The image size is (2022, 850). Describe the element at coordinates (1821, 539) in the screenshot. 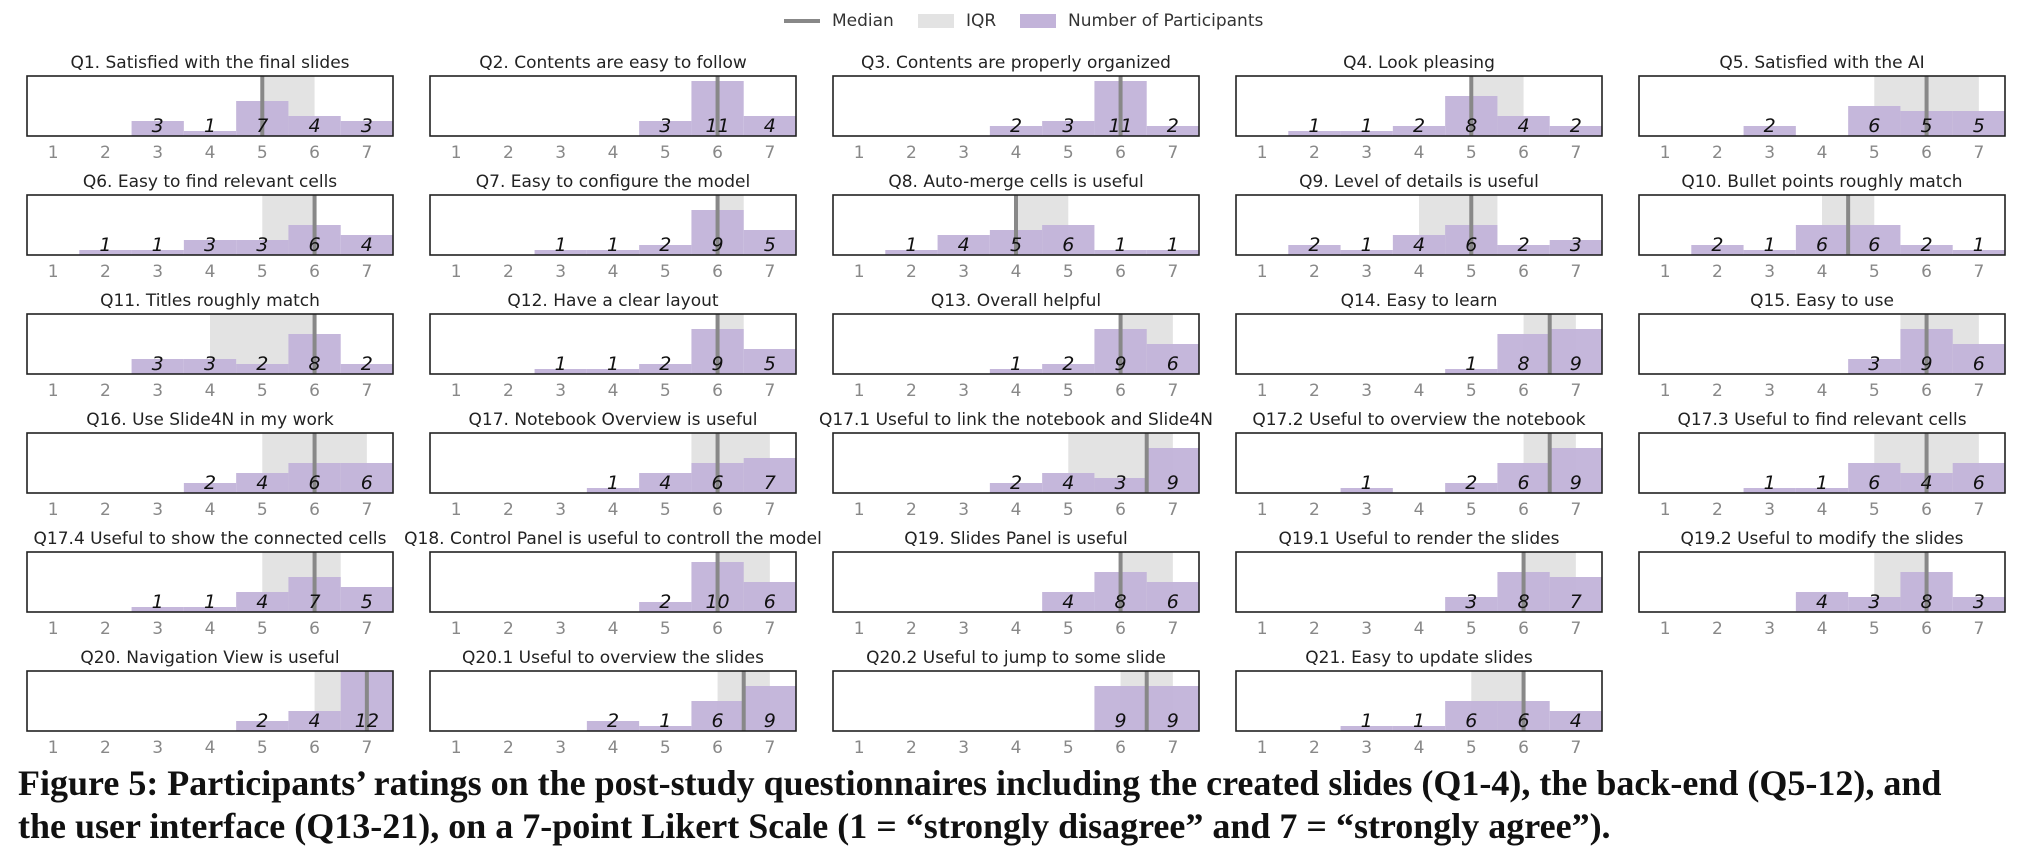

I see `chart-title: Q19.2 Useful to modify the slides` at that location.